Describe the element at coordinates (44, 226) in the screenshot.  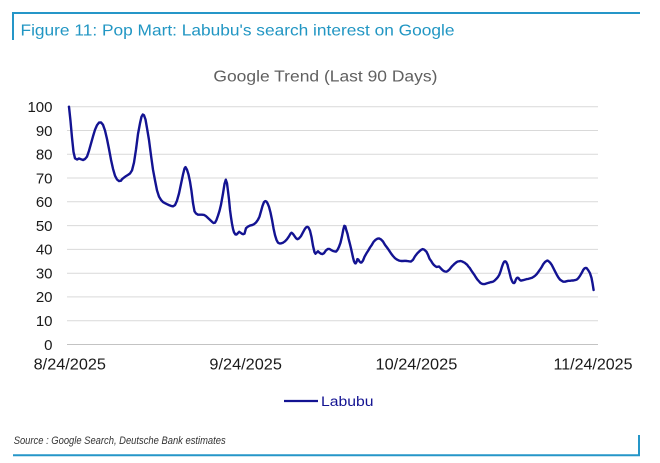
I see `svg-text: 50` at that location.